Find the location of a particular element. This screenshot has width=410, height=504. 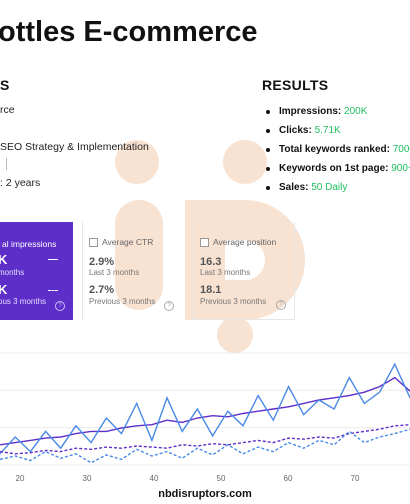

x-tick-label: 70 is located at coordinates (355, 478).